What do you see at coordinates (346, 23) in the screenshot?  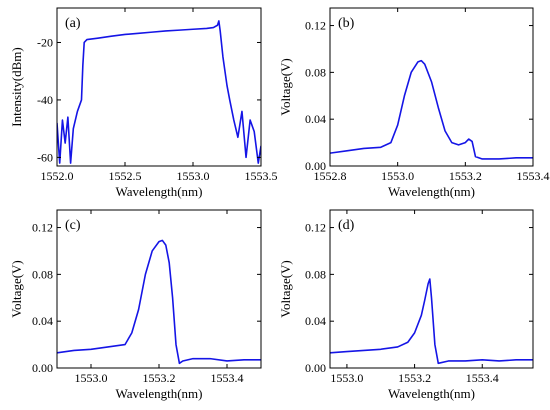 I see `panel-label-2: (b)` at bounding box center [346, 23].